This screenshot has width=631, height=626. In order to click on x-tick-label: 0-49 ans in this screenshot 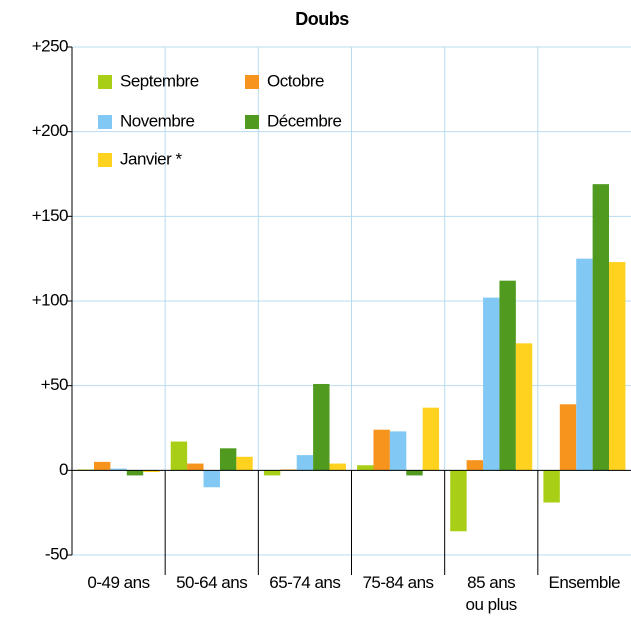, I will do `click(118, 582)`.